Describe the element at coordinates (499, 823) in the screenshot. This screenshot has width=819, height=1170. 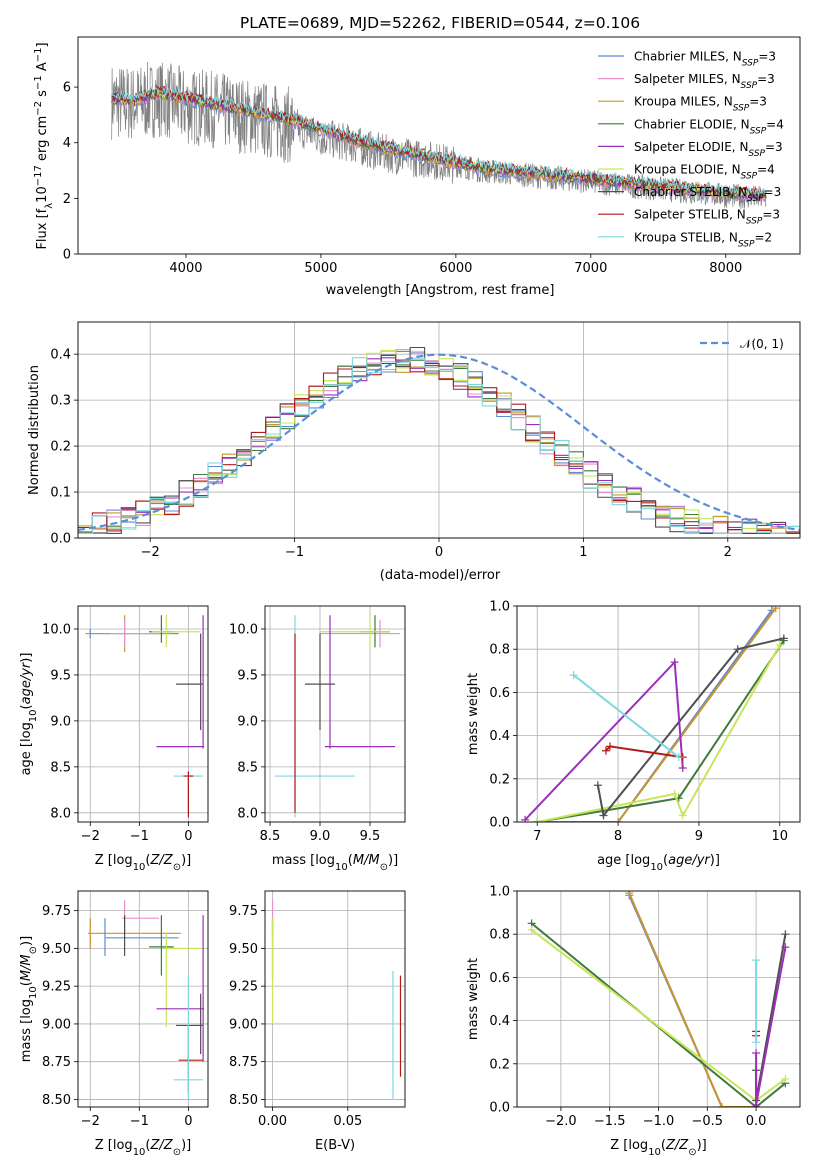
I see `y-tick-label: 0.0` at that location.